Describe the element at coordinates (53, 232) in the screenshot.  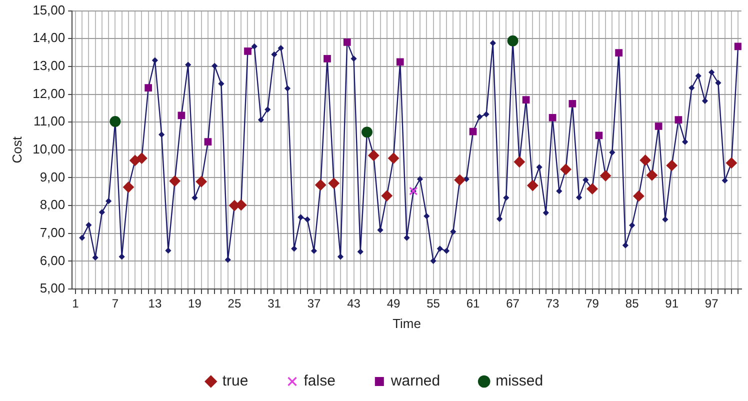
I see `y-tick-label: 7,00` at that location.